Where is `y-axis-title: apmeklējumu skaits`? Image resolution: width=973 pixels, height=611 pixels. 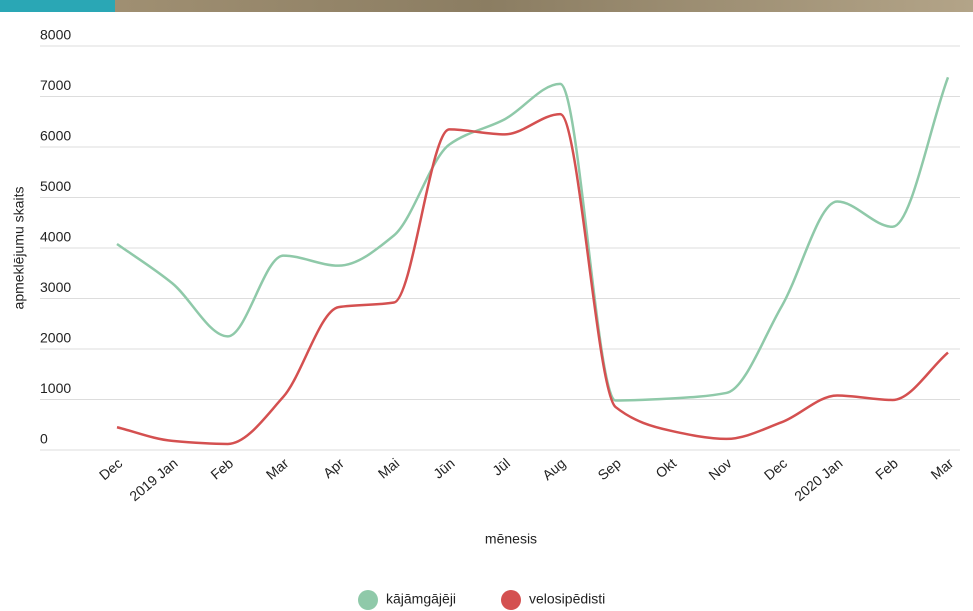 y-axis-title: apmeklējumu skaits is located at coordinates (19, 248).